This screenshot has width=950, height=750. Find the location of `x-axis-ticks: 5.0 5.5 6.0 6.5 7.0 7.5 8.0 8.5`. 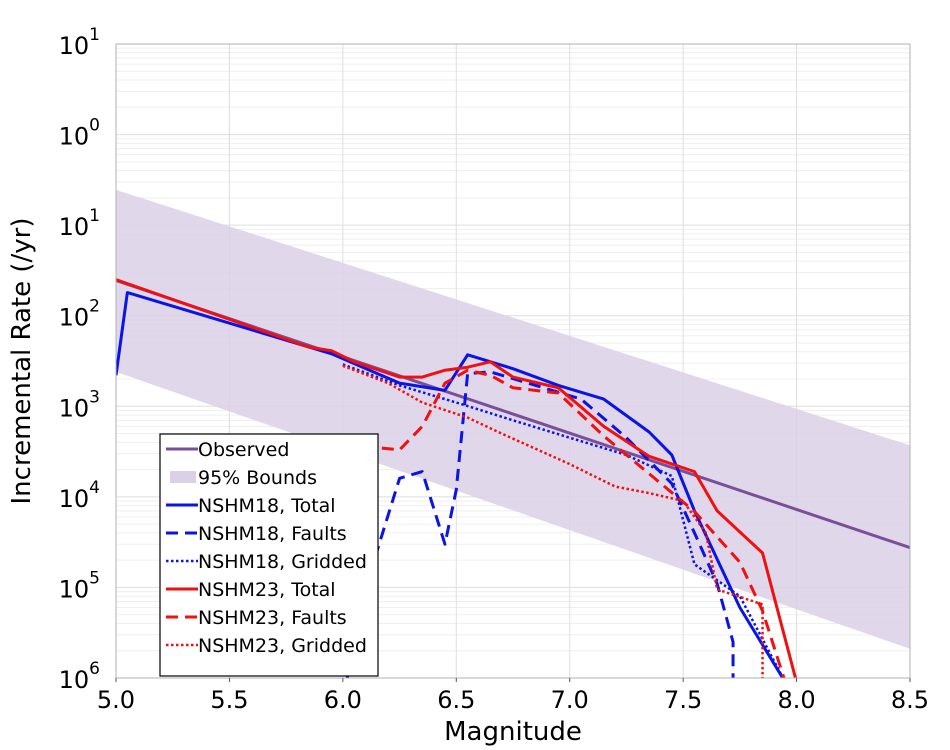

x-axis-ticks: 5.0 5.5 6.0 6.5 7.0 7.5 8.0 8.5 is located at coordinates (513, 696).